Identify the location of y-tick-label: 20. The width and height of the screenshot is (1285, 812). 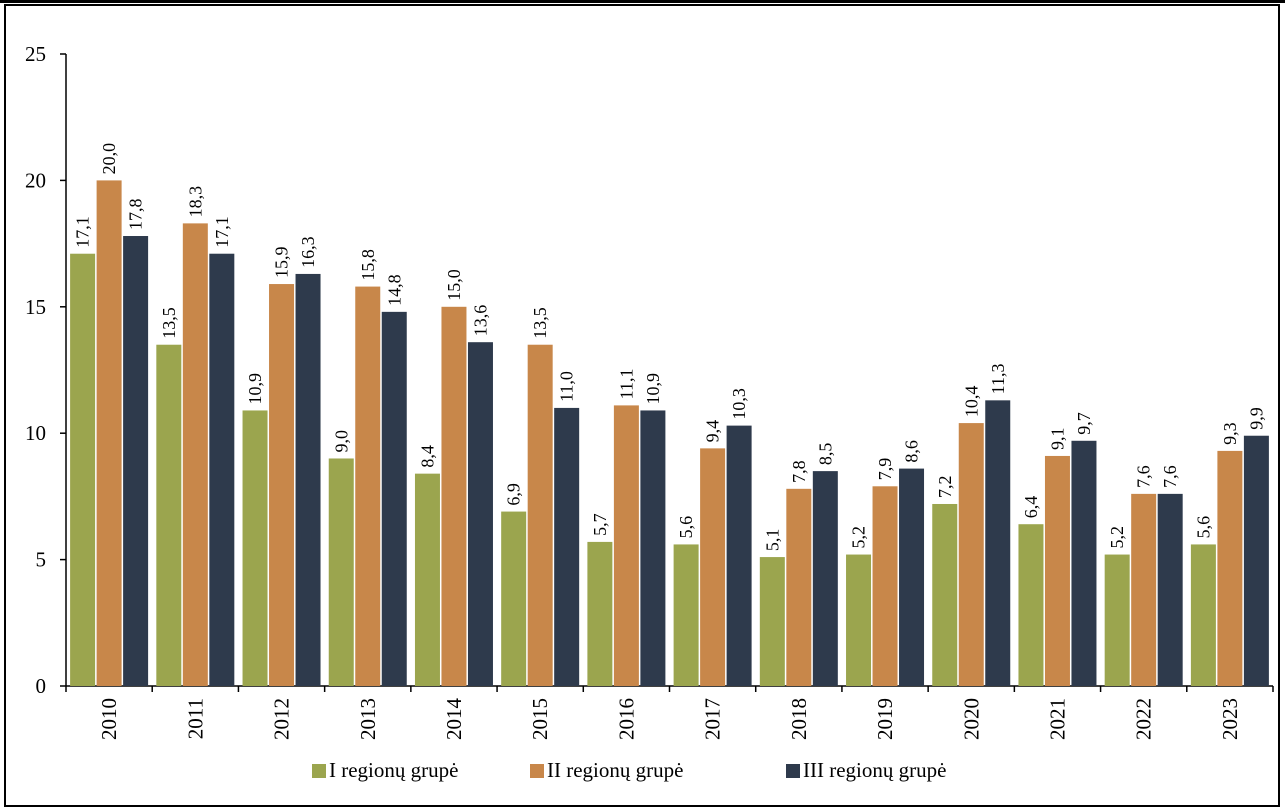
(35, 180).